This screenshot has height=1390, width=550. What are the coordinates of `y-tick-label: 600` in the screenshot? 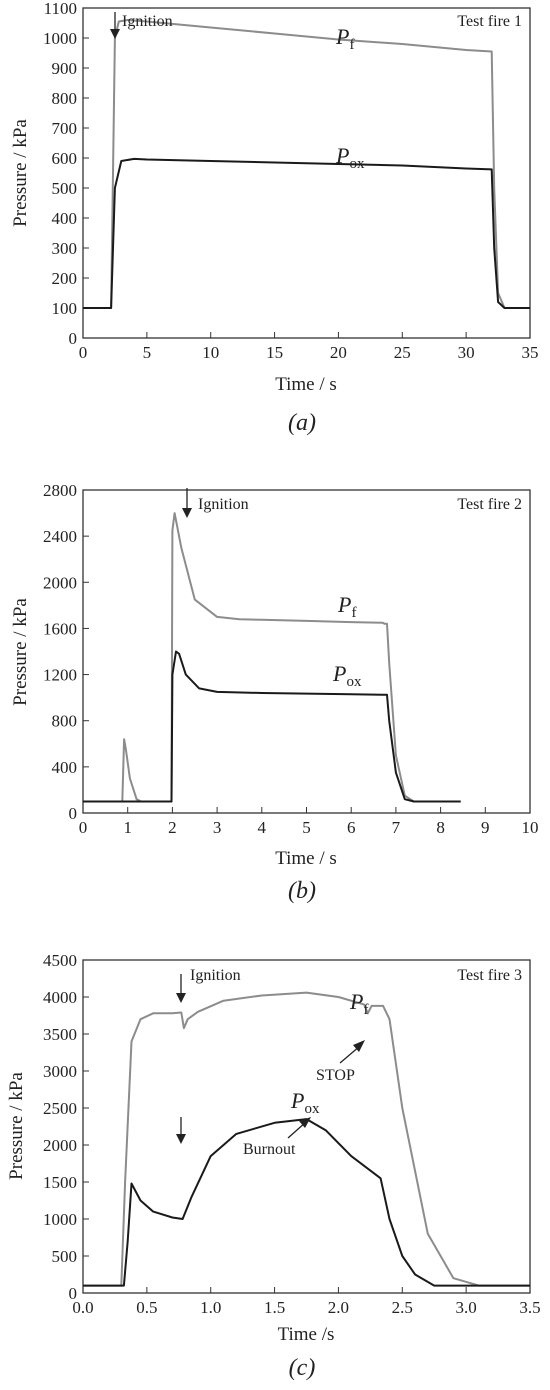 It's located at (65, 158).